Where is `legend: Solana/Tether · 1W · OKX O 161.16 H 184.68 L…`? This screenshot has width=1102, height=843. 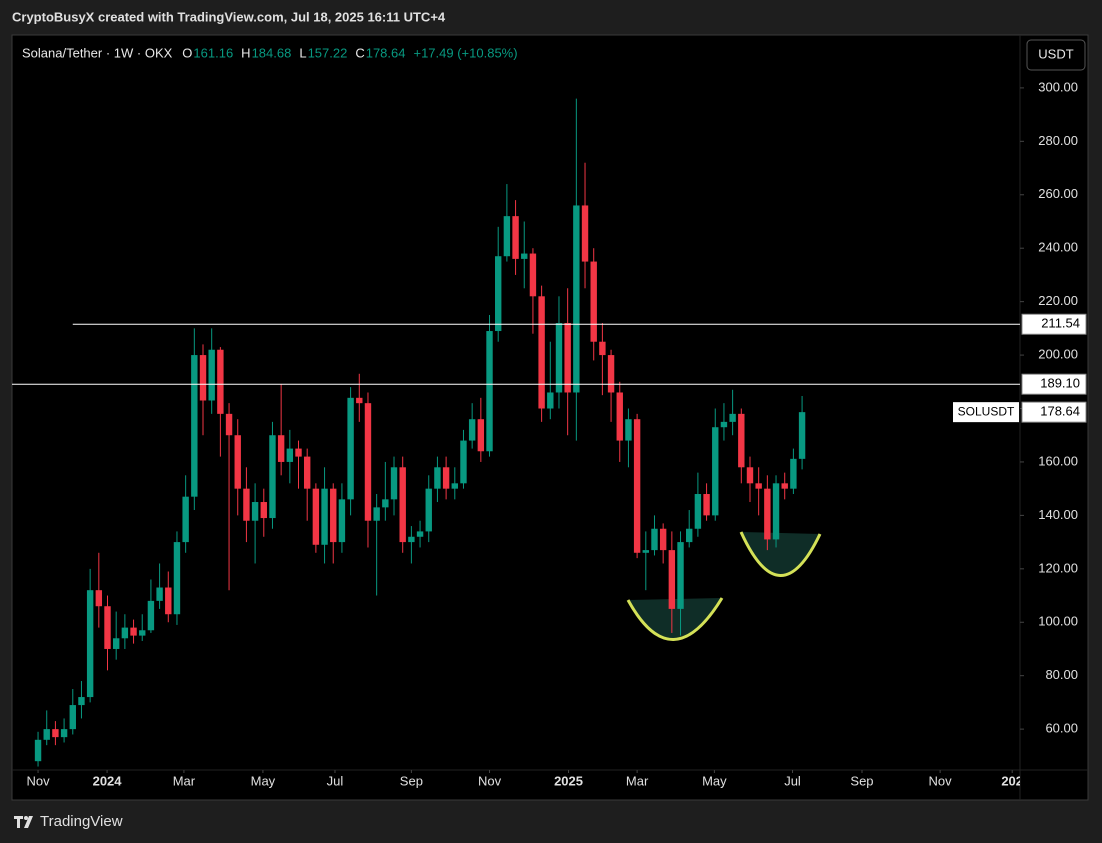
legend: Solana/Tether · 1W · OKX O 161.16 H 184.68 L… is located at coordinates (270, 52).